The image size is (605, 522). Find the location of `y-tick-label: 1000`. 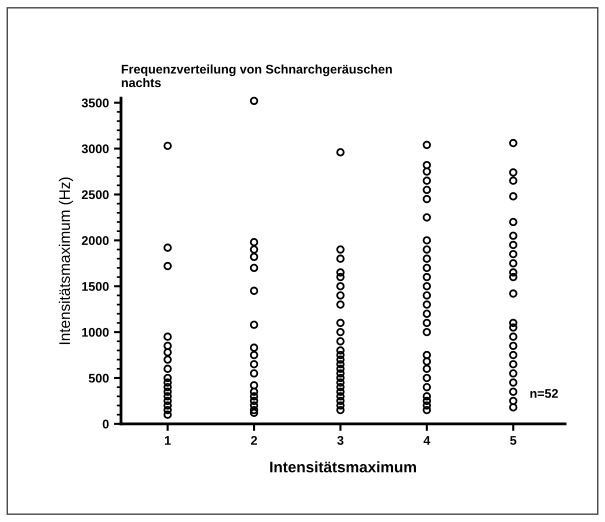

y-tick-label: 1000 is located at coordinates (95, 332).